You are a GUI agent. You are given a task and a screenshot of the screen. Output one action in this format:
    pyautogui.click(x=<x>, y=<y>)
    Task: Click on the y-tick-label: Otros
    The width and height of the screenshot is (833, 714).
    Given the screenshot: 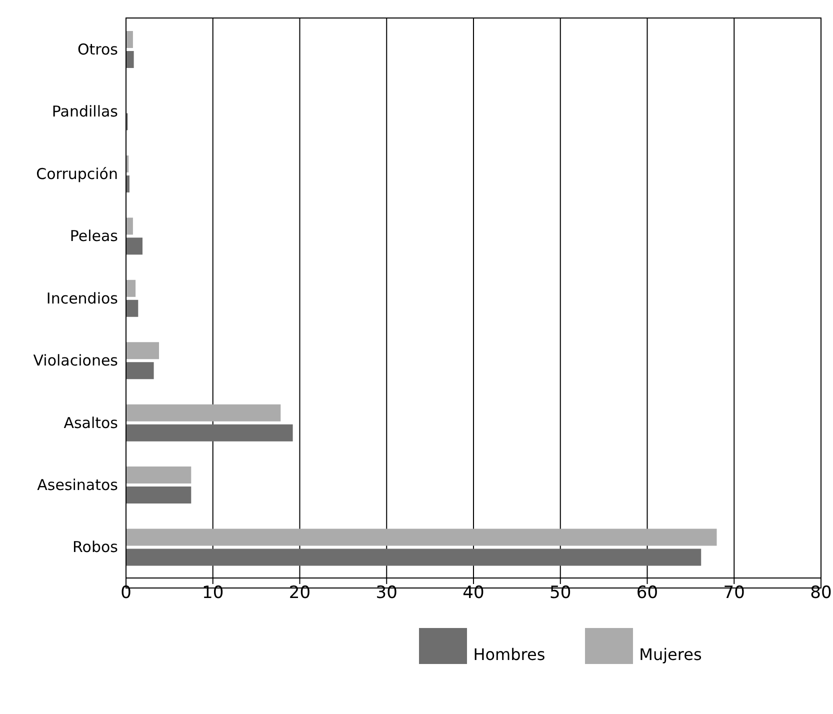 What is the action you would take?
    pyautogui.click(x=97, y=49)
    